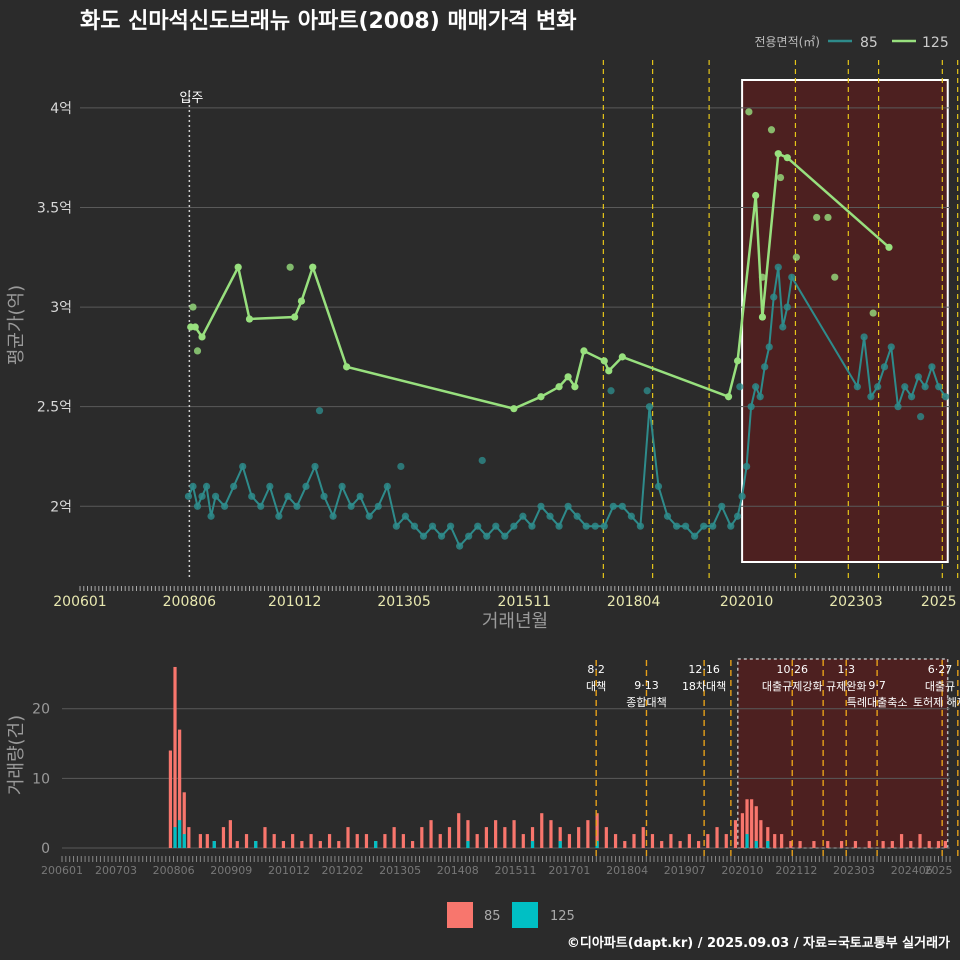 The width and height of the screenshot is (960, 960). I want to click on policy-date-6: 1·3, so click(846, 669).